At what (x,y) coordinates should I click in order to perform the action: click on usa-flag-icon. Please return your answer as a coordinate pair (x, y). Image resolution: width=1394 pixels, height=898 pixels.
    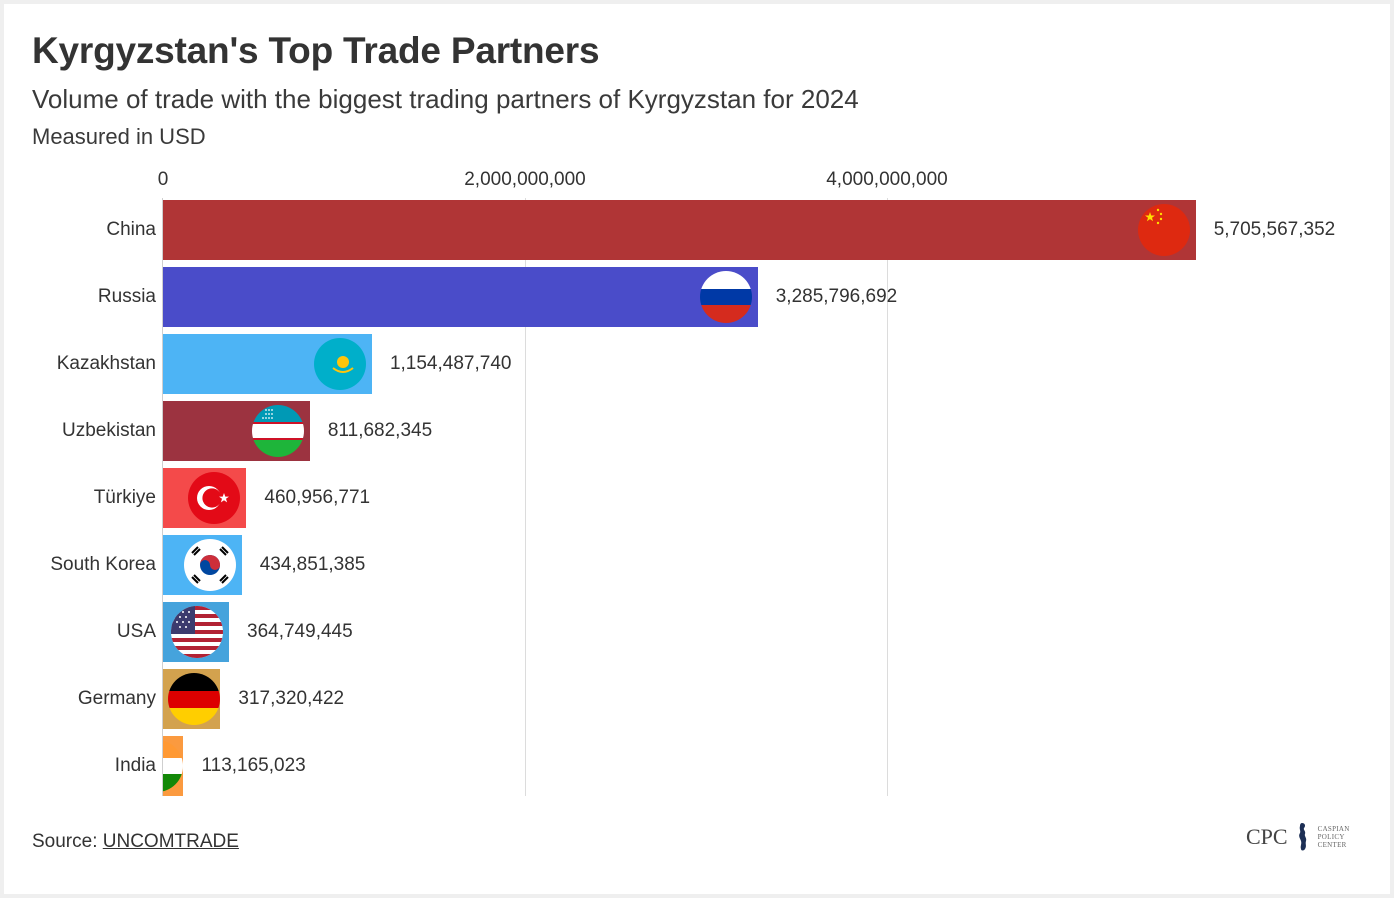
    Looking at the image, I should click on (197, 632).